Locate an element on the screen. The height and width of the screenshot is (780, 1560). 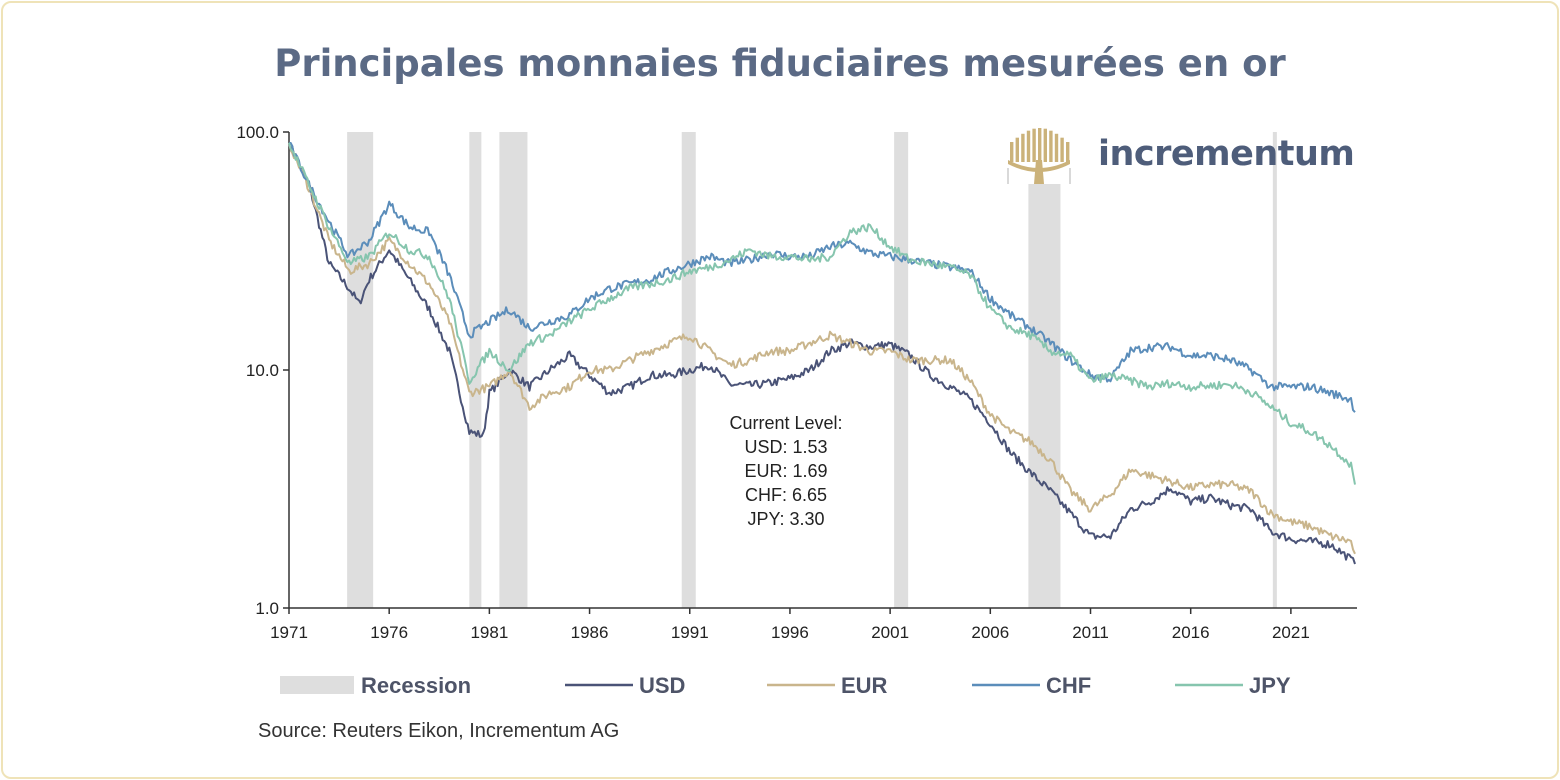
legend-label-usd: USD is located at coordinates (662, 685).